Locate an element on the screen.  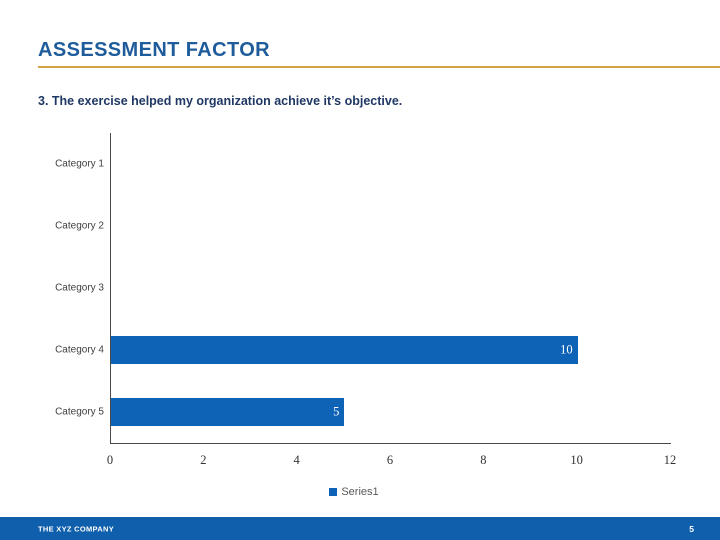
footer-bar: THE XYZ COMPANY 5 is located at coordinates (360, 528).